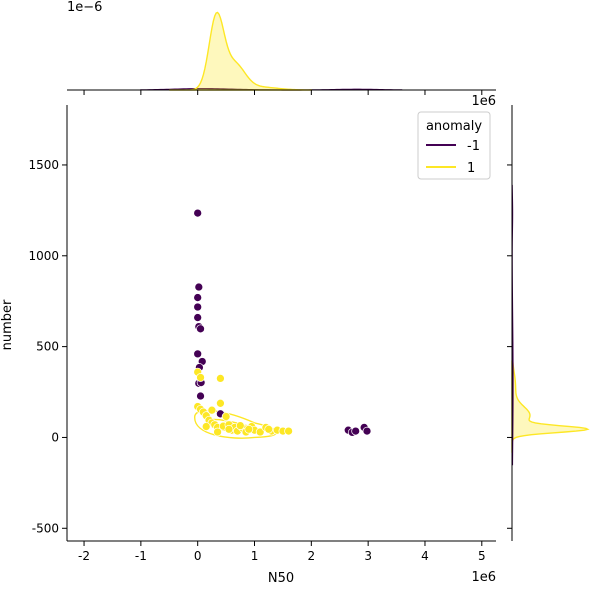 This screenshot has height=604, width=600. I want to click on x-tick-label: -1, so click(141, 556).